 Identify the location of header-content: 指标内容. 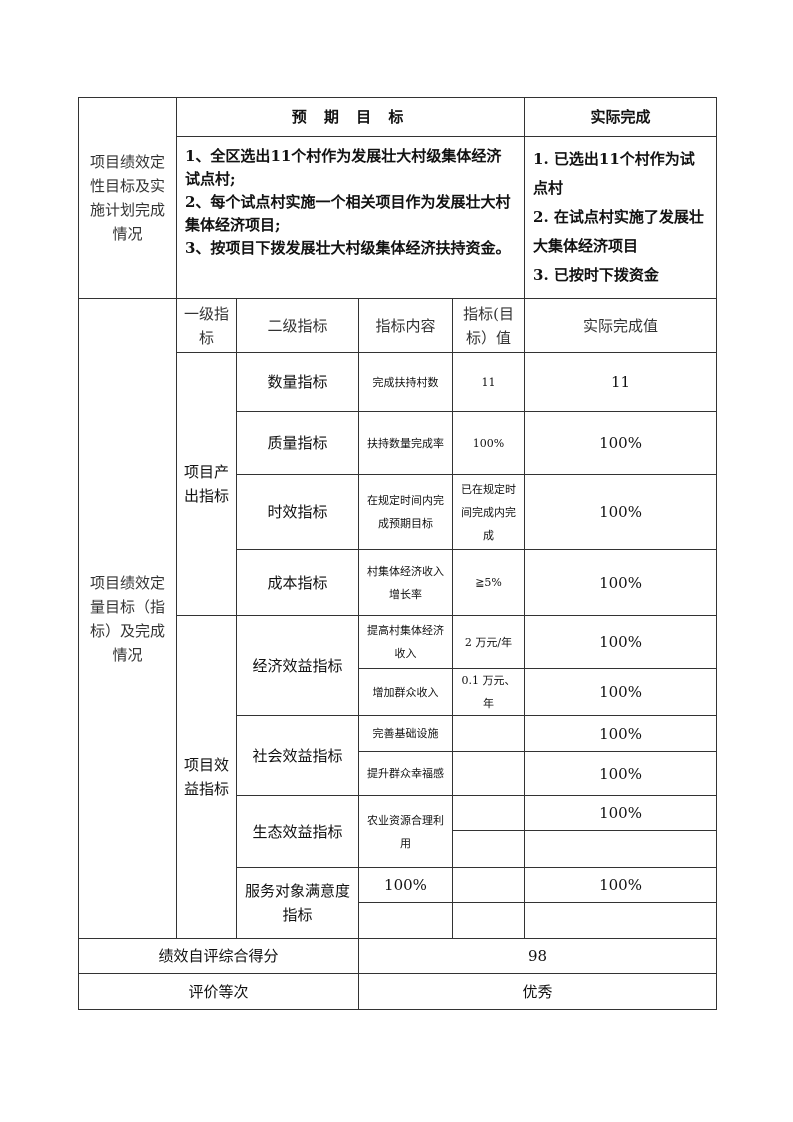
(405, 325).